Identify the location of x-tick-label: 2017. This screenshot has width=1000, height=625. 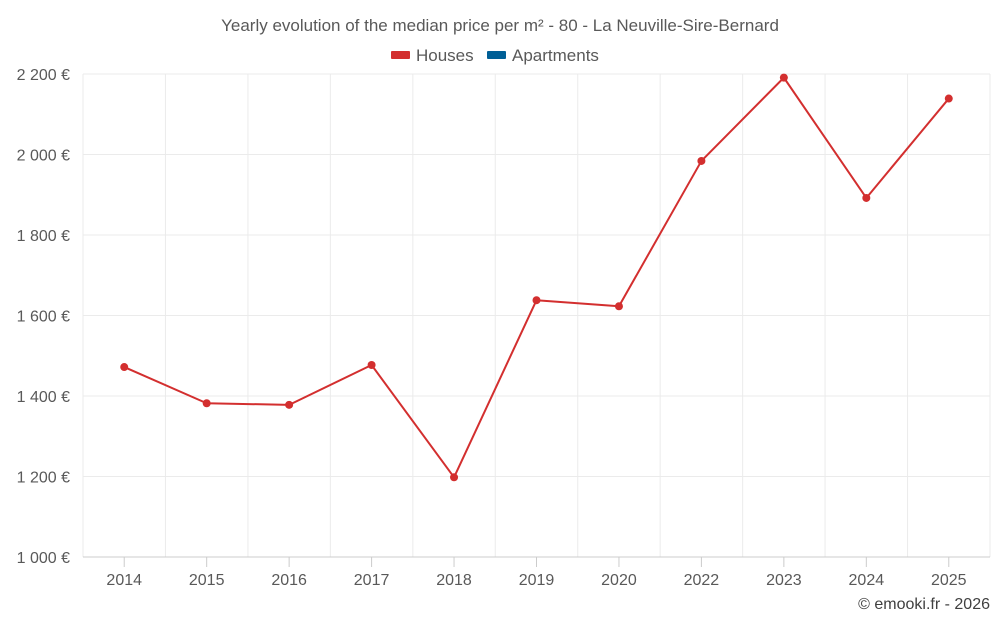
(372, 580).